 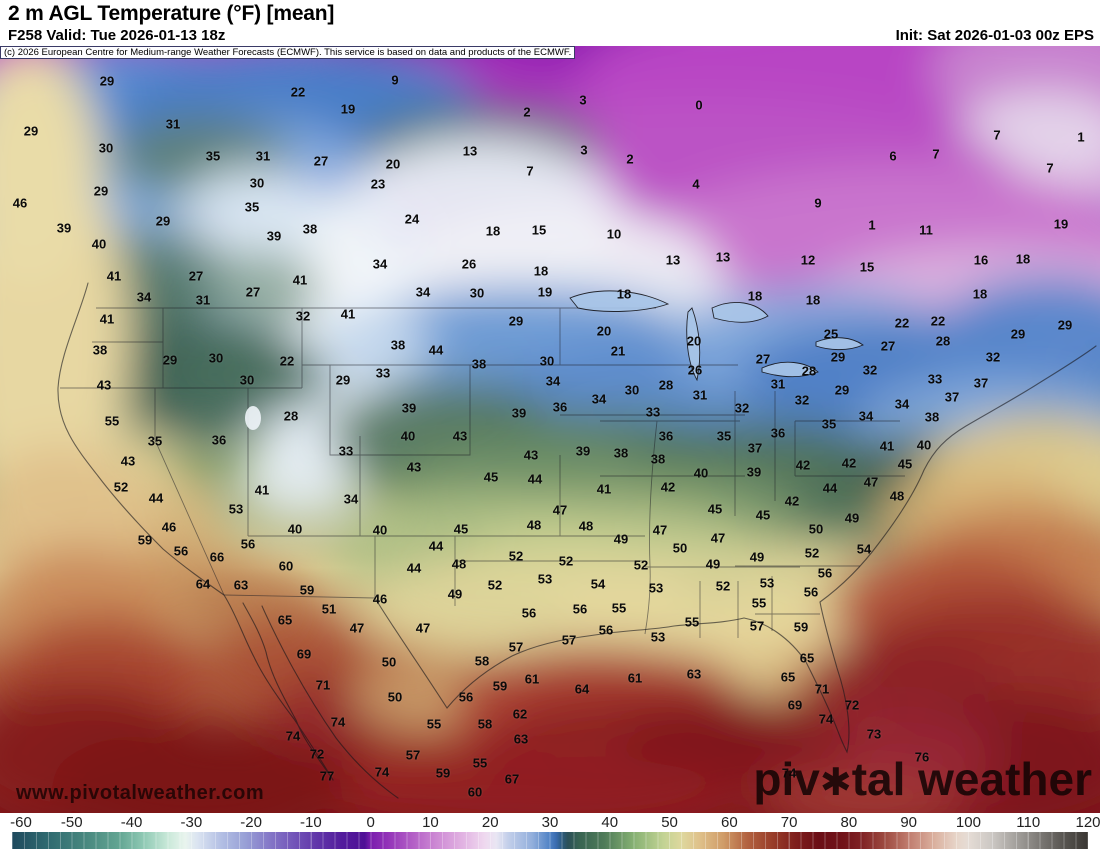 What do you see at coordinates (217, 557) in the screenshot?
I see `temp-label: 66` at bounding box center [217, 557].